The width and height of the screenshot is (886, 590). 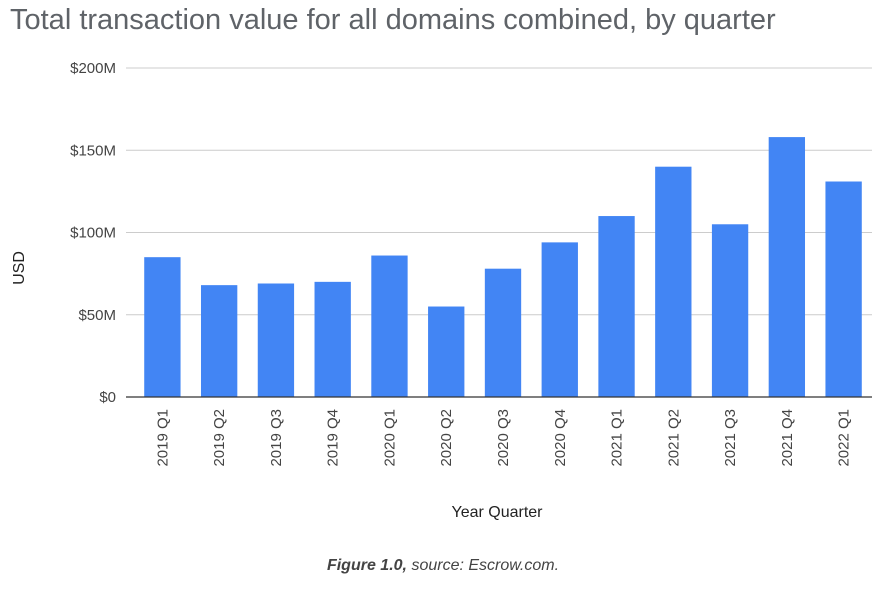 I want to click on x-tick-label: 2022 Q1, so click(x=844, y=438).